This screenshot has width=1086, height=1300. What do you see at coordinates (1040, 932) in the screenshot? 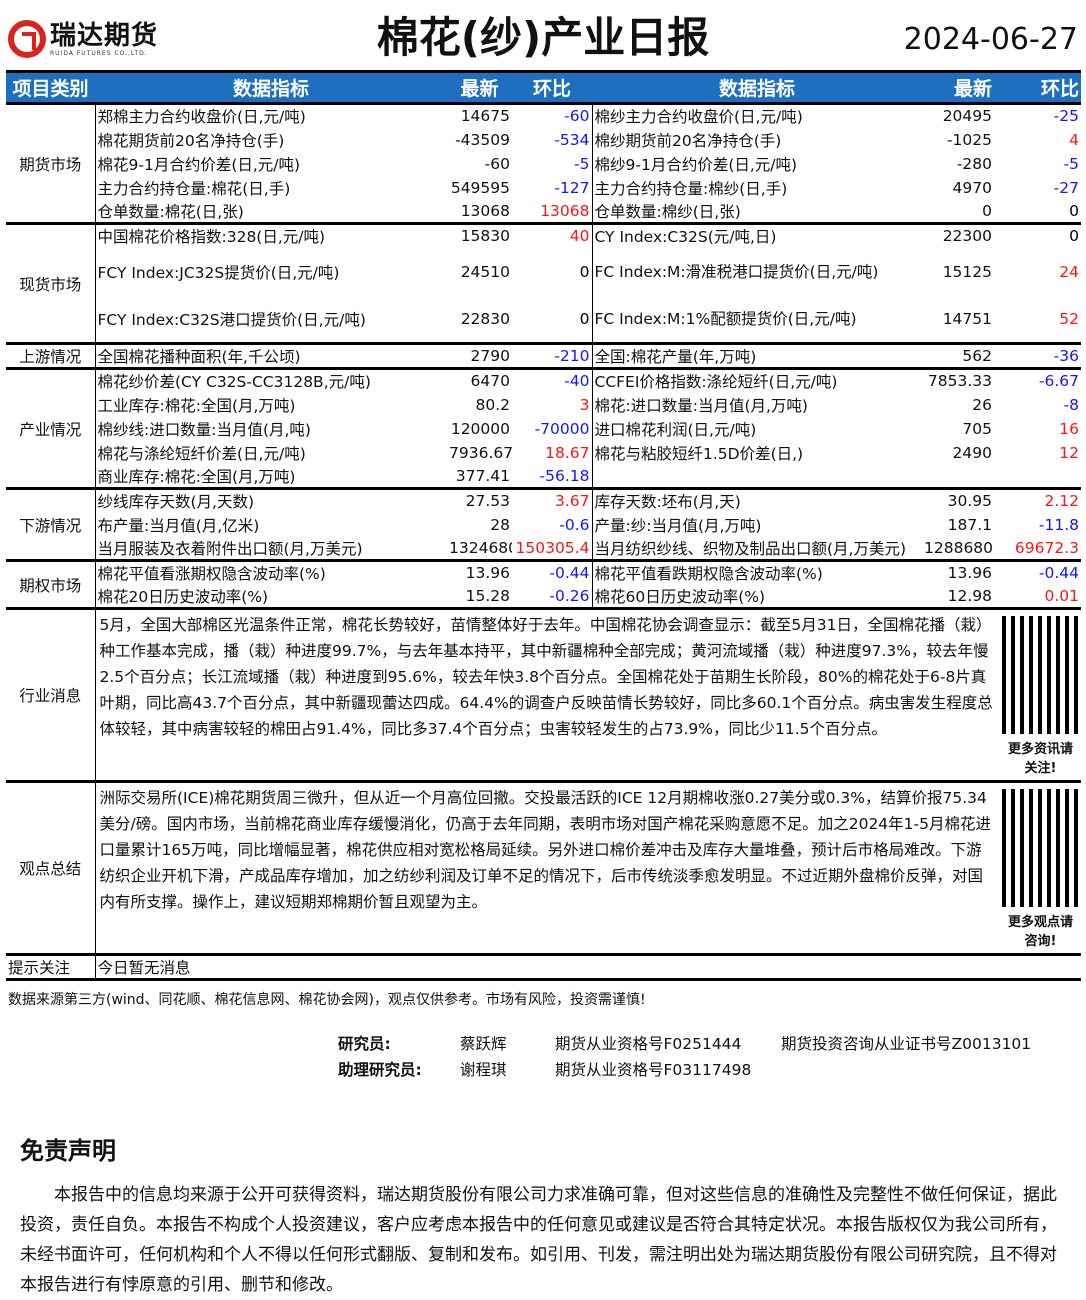
I see `qr-caption: 更多观点请咨询!` at bounding box center [1040, 932].